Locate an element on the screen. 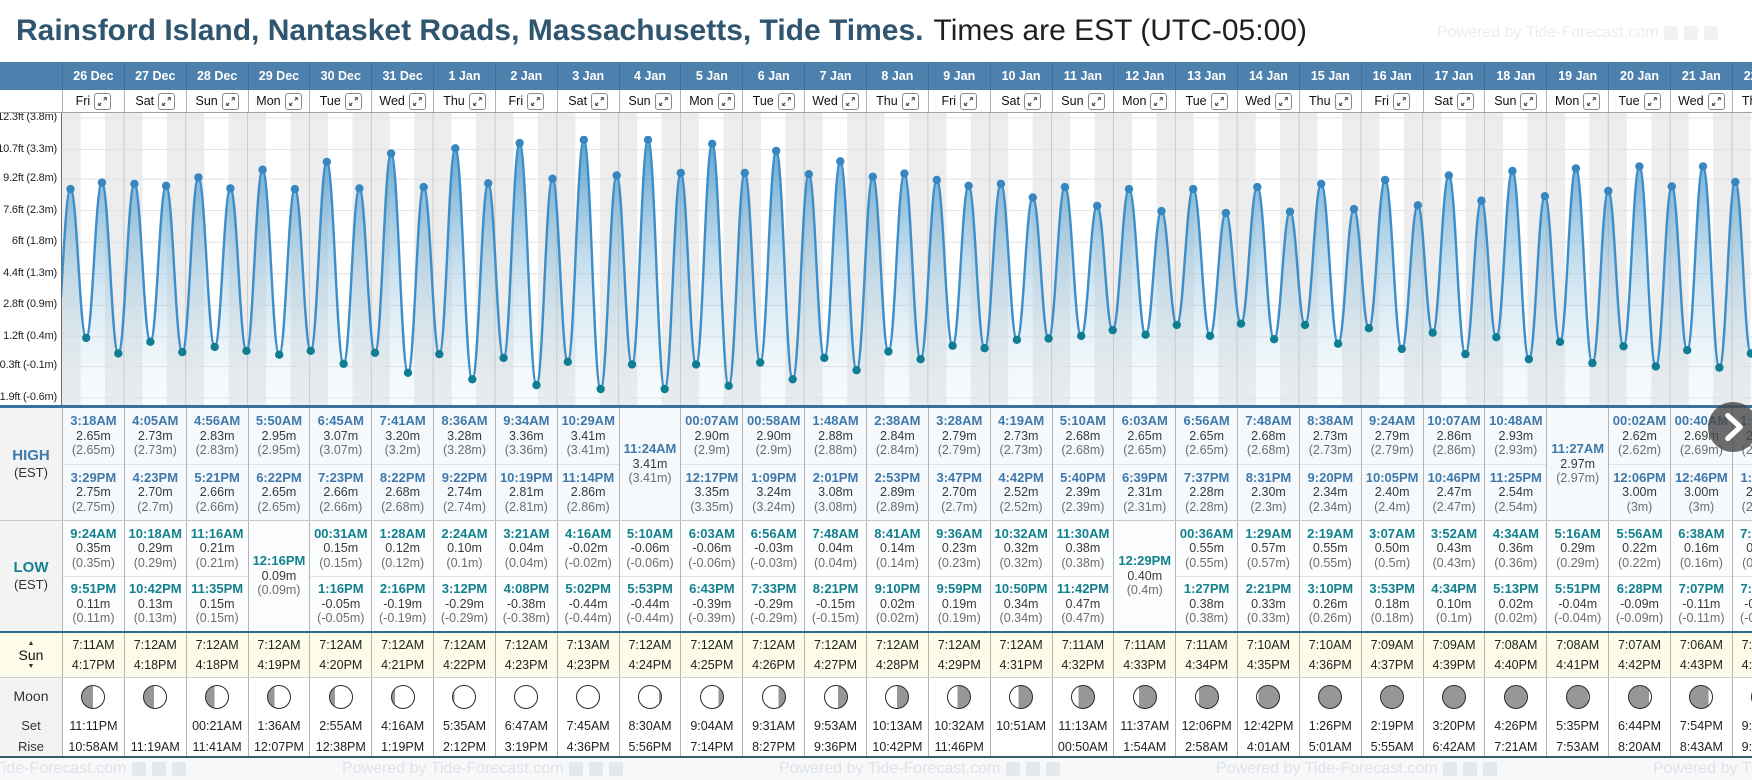  date-header-cell: 9 Jan is located at coordinates (958, 76).